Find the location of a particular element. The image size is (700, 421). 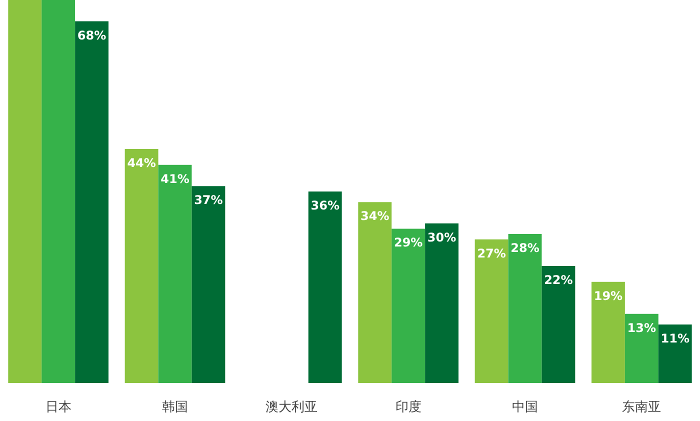

data-label: 41% is located at coordinates (175, 179).